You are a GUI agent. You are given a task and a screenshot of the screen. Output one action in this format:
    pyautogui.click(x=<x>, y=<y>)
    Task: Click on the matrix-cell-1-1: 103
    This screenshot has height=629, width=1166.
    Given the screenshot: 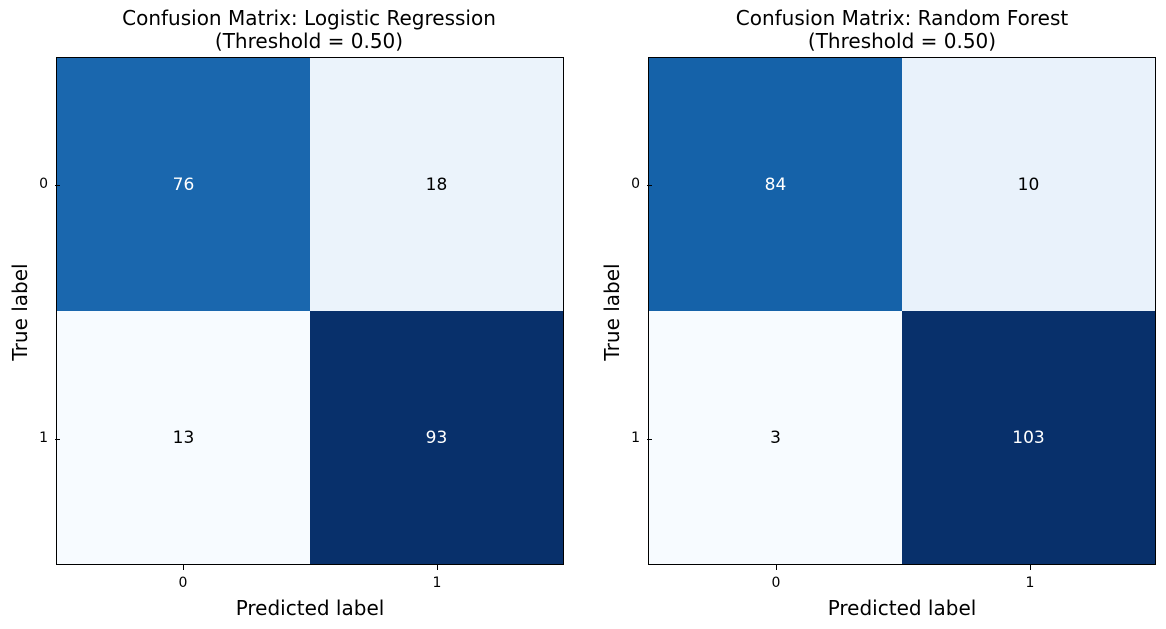 What is the action you would take?
    pyautogui.click(x=1028, y=437)
    